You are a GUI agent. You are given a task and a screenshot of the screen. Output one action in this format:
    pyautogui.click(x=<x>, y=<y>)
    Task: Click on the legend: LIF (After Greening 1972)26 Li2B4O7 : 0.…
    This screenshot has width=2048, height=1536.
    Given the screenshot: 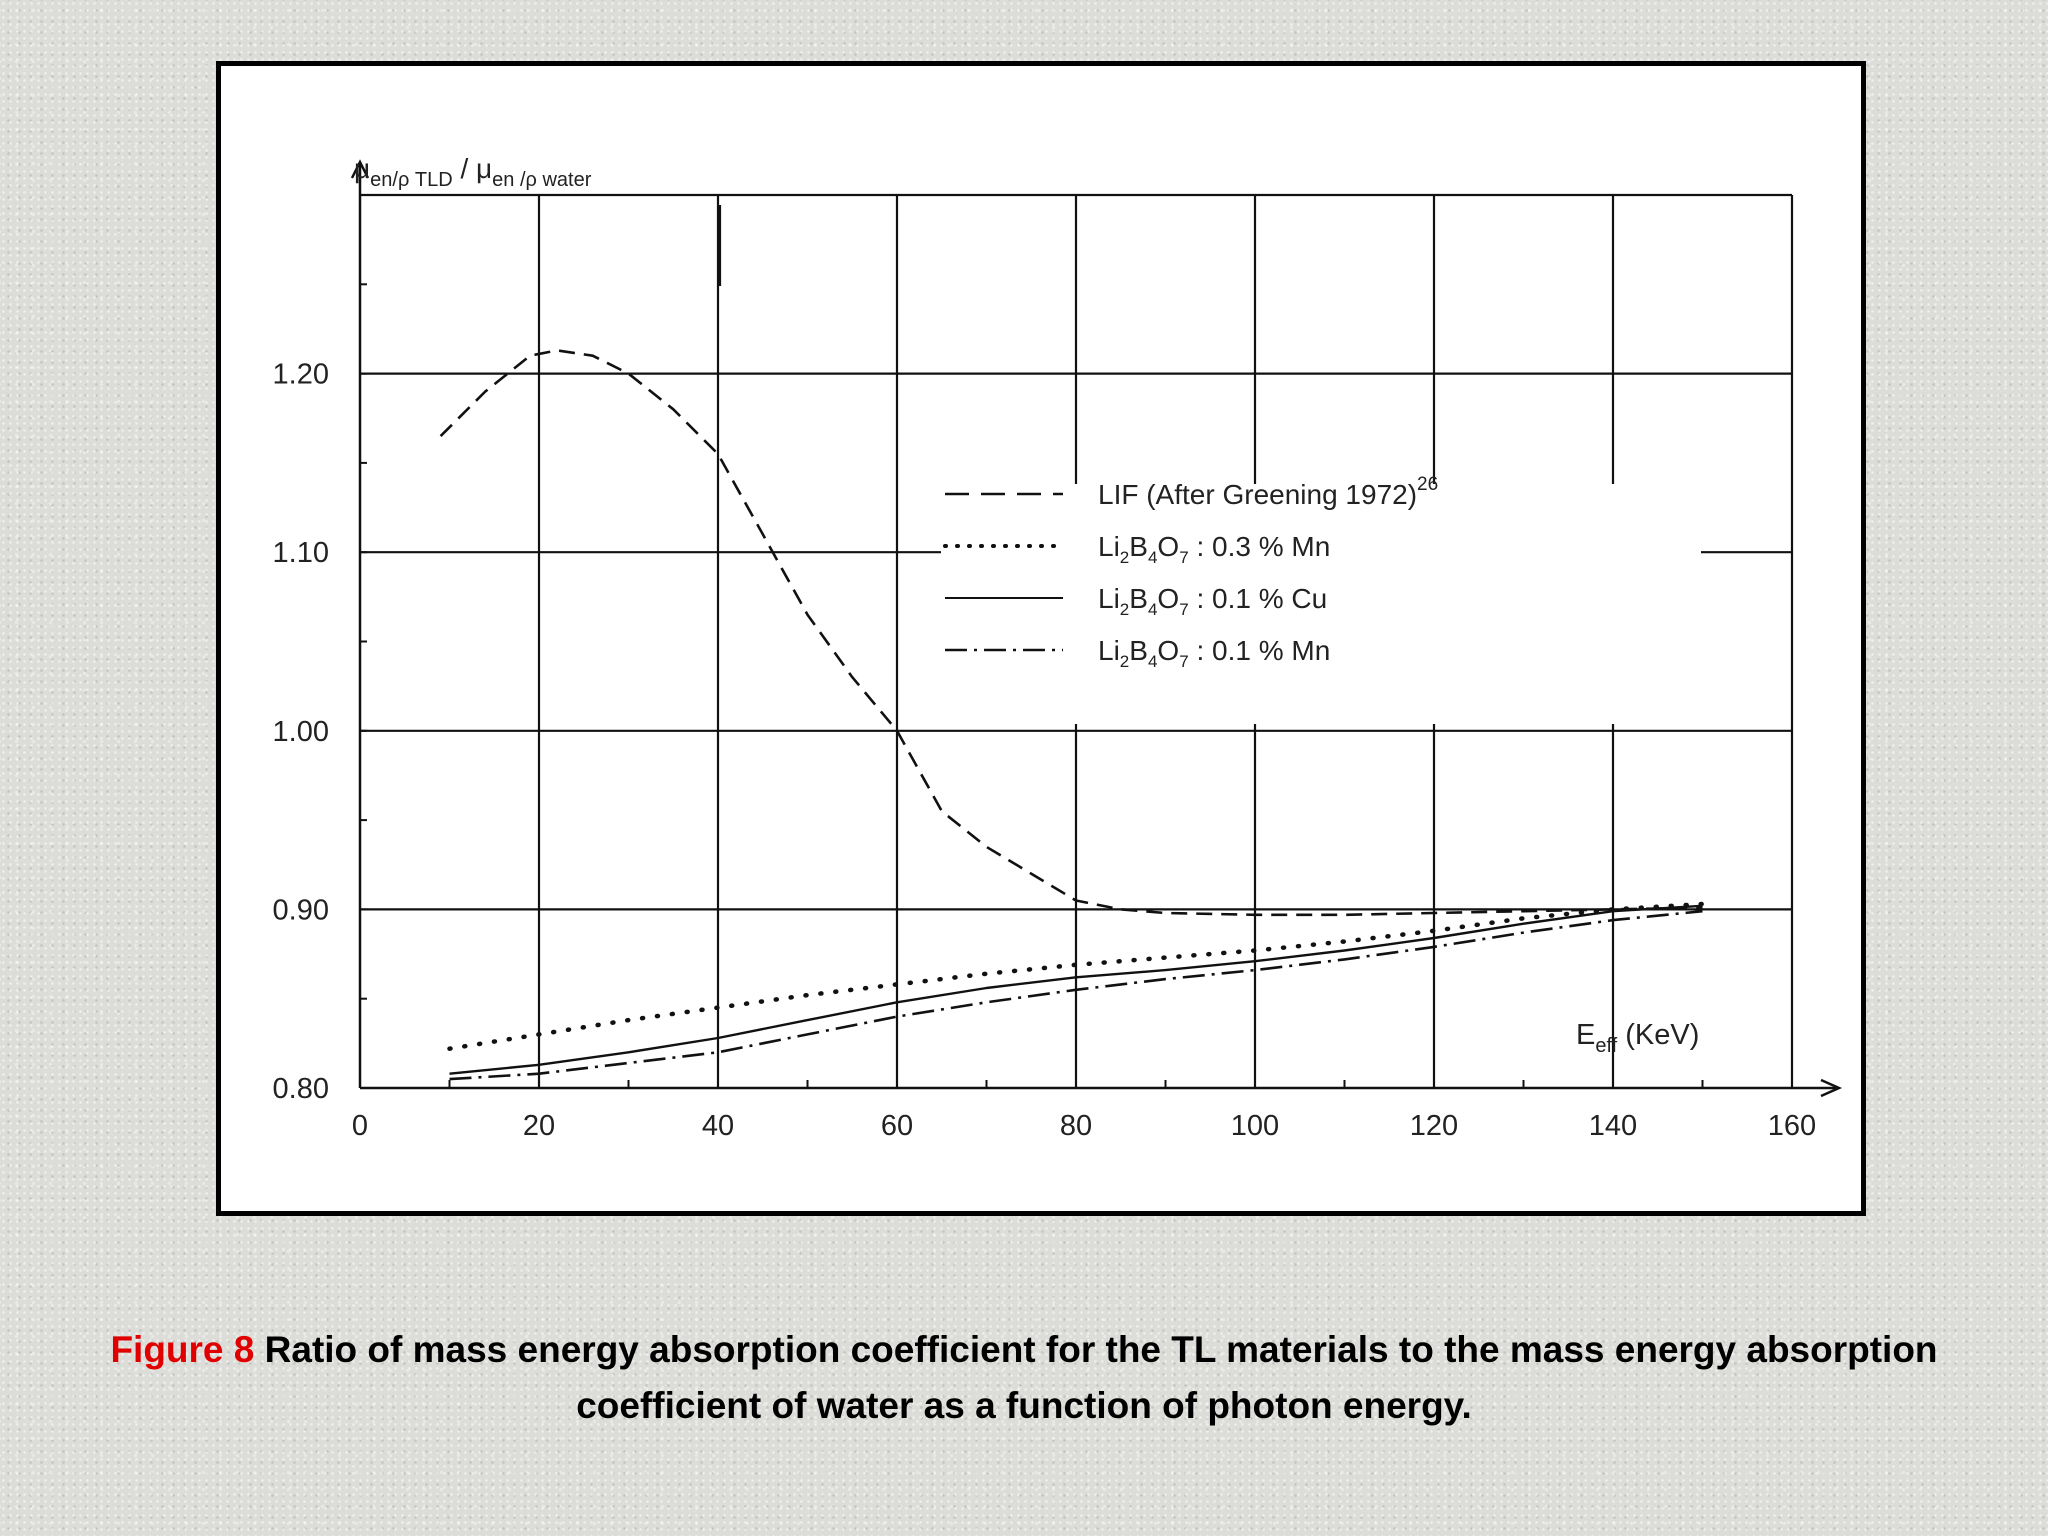 What is the action you would take?
    pyautogui.click(x=1321, y=599)
    